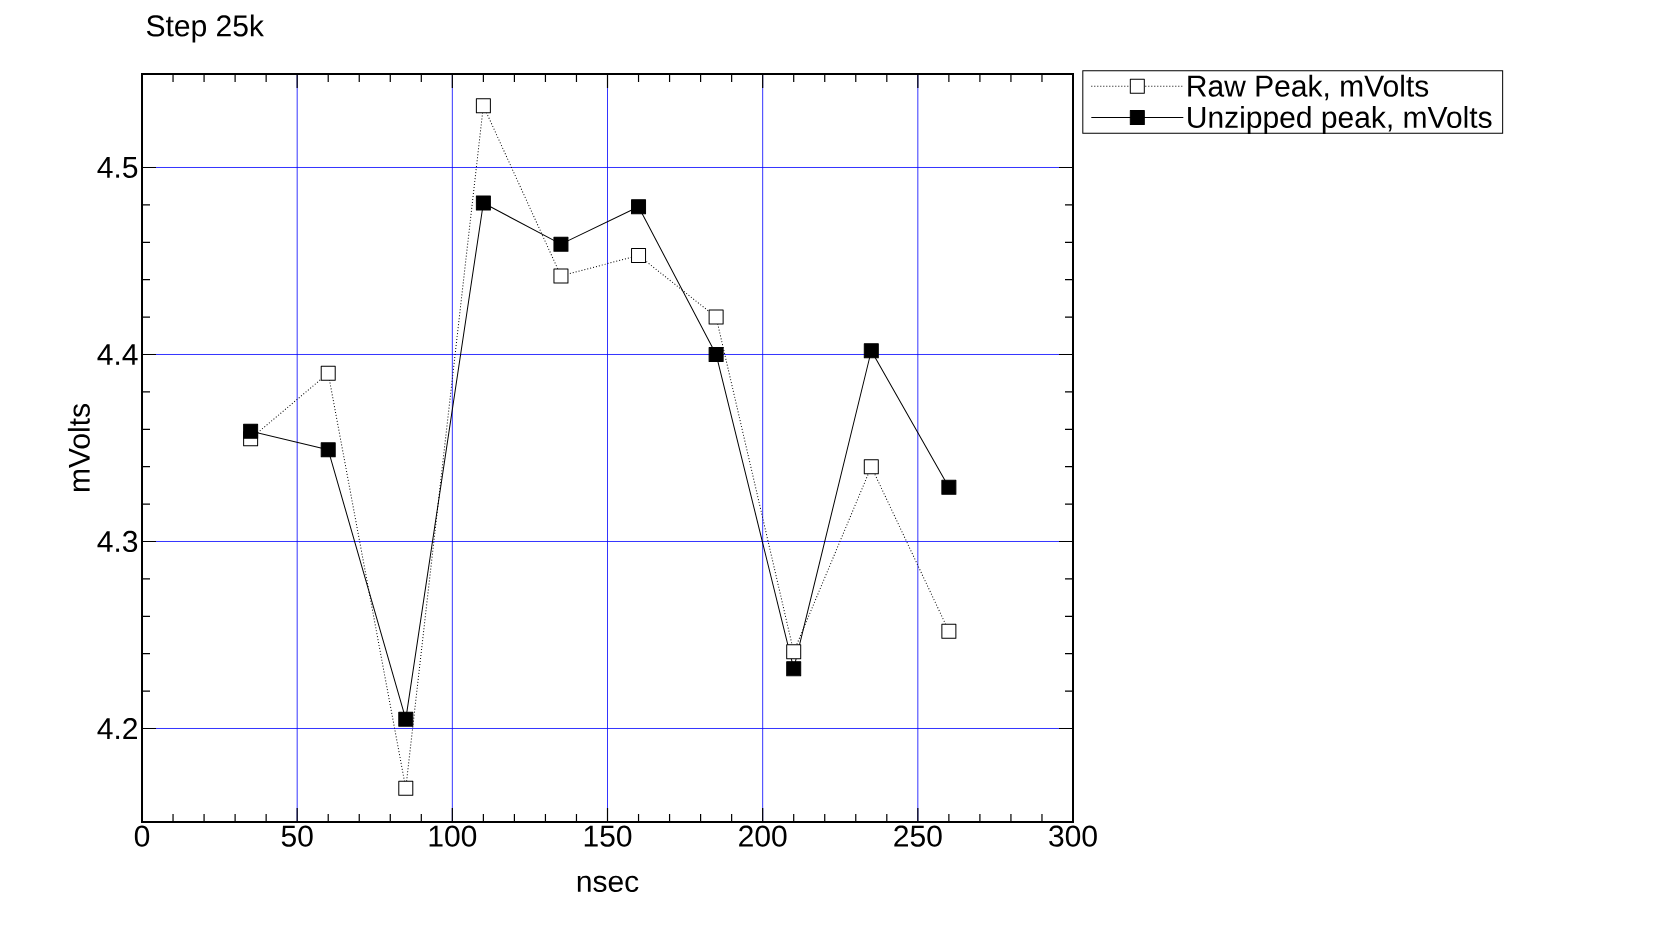 The height and width of the screenshot is (939, 1657). What do you see at coordinates (142, 836) in the screenshot?
I see `x-tick-label: 0` at bounding box center [142, 836].